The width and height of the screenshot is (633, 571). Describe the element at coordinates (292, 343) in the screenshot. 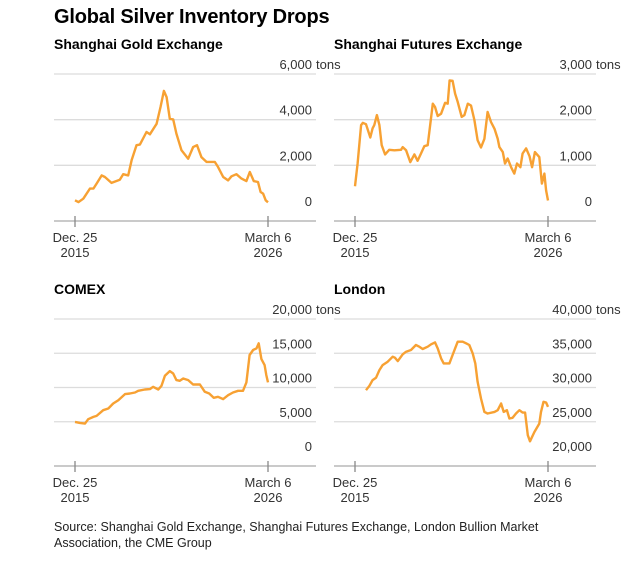

I see `y-tick-label: 15,000` at that location.